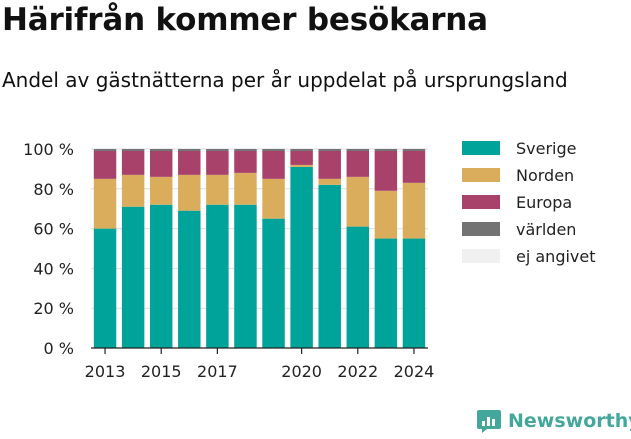  Describe the element at coordinates (556, 256) in the screenshot. I see `legend-label: ej angivet` at that location.